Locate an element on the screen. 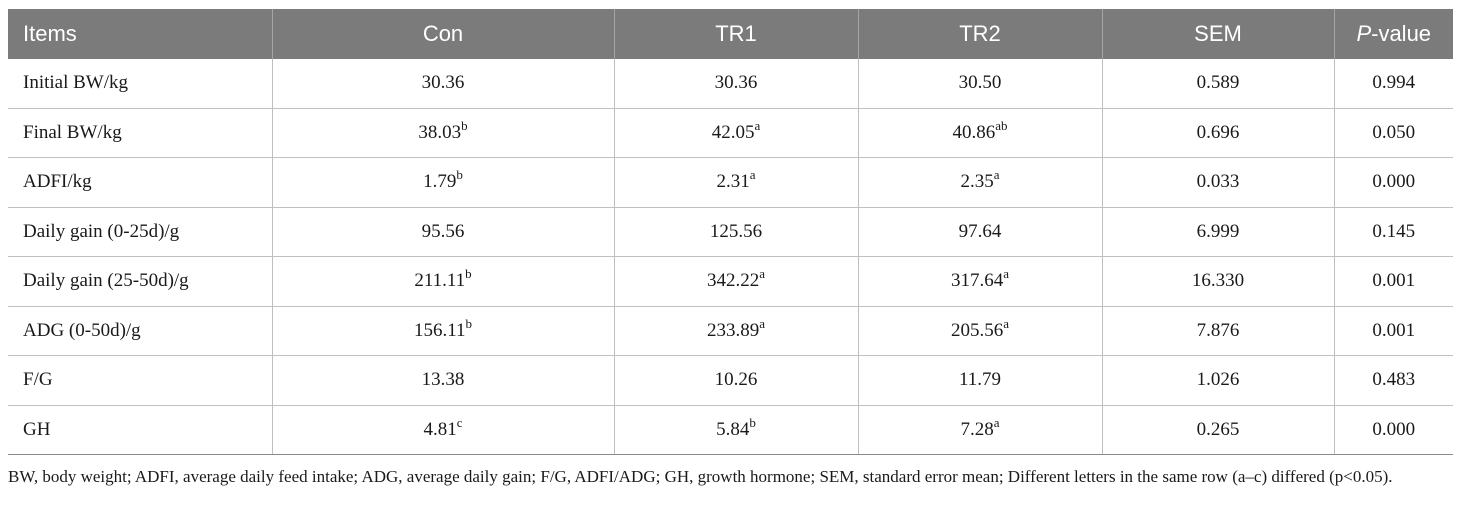  cell-tr1: 42.05a is located at coordinates (736, 133).